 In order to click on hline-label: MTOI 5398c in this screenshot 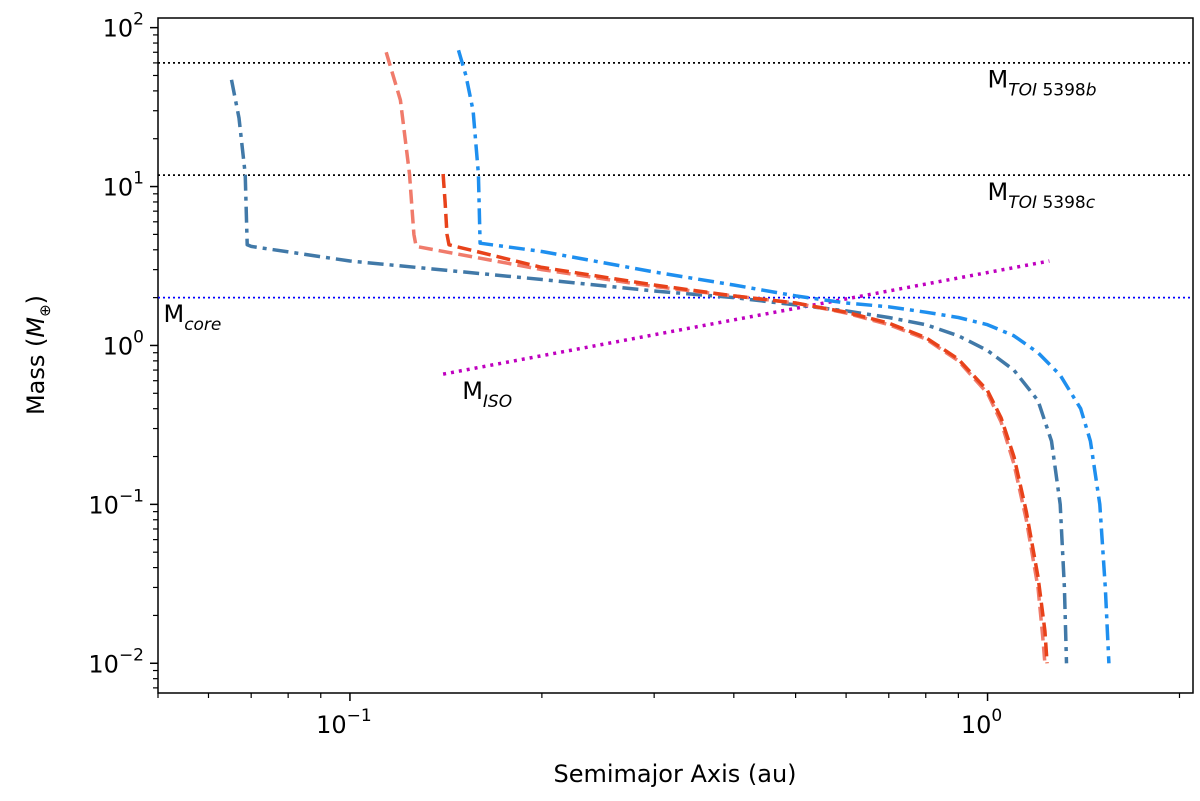, I will do `click(1042, 195)`.